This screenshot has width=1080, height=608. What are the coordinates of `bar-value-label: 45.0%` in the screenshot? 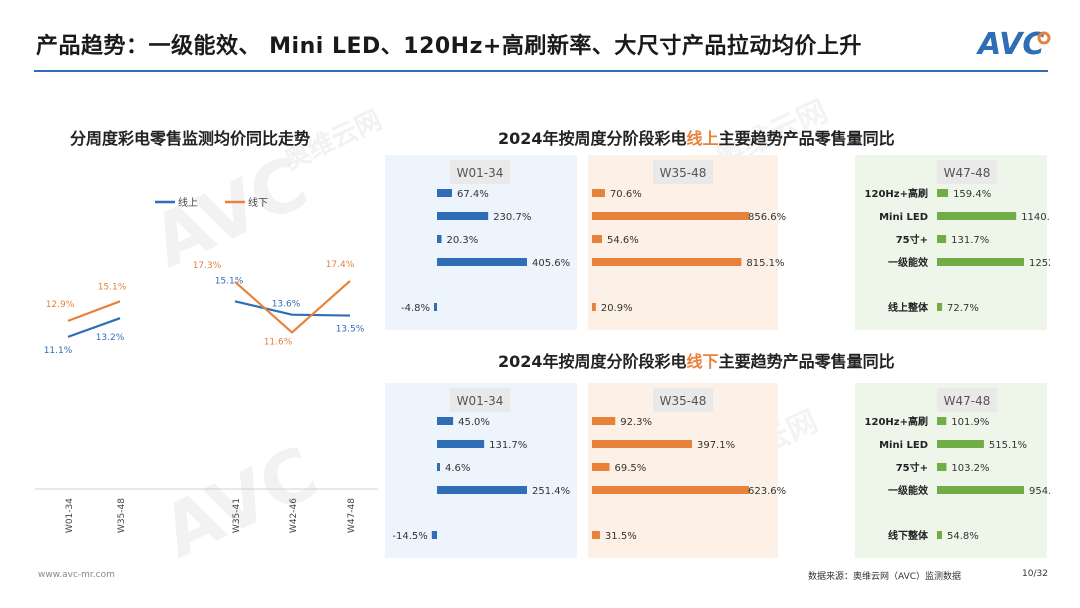 It's located at (474, 422).